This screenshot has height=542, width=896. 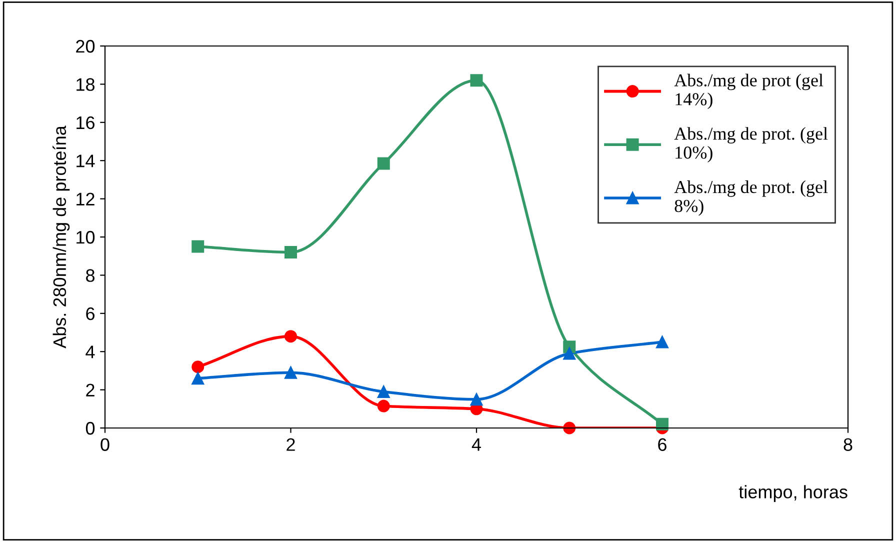 What do you see at coordinates (290, 444) in the screenshot?
I see `x-tick-label: 2` at bounding box center [290, 444].